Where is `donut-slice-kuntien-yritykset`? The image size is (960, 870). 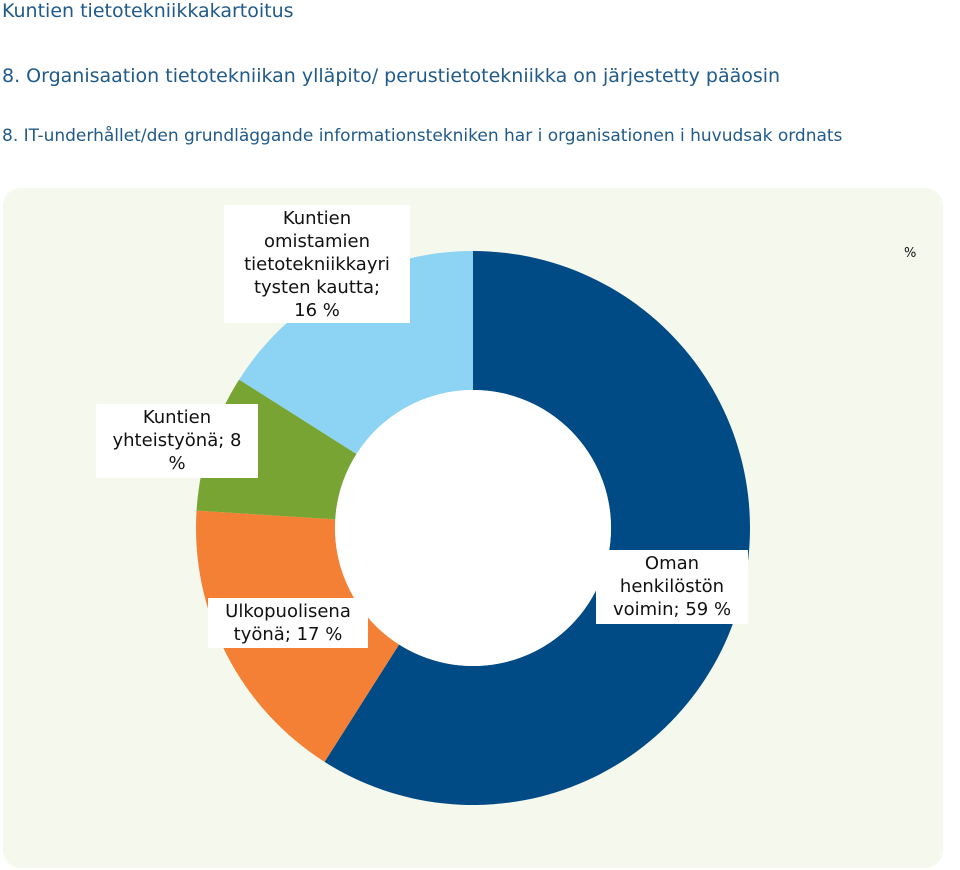
donut-slice-kuntien-yritykset is located at coordinates (356, 353).